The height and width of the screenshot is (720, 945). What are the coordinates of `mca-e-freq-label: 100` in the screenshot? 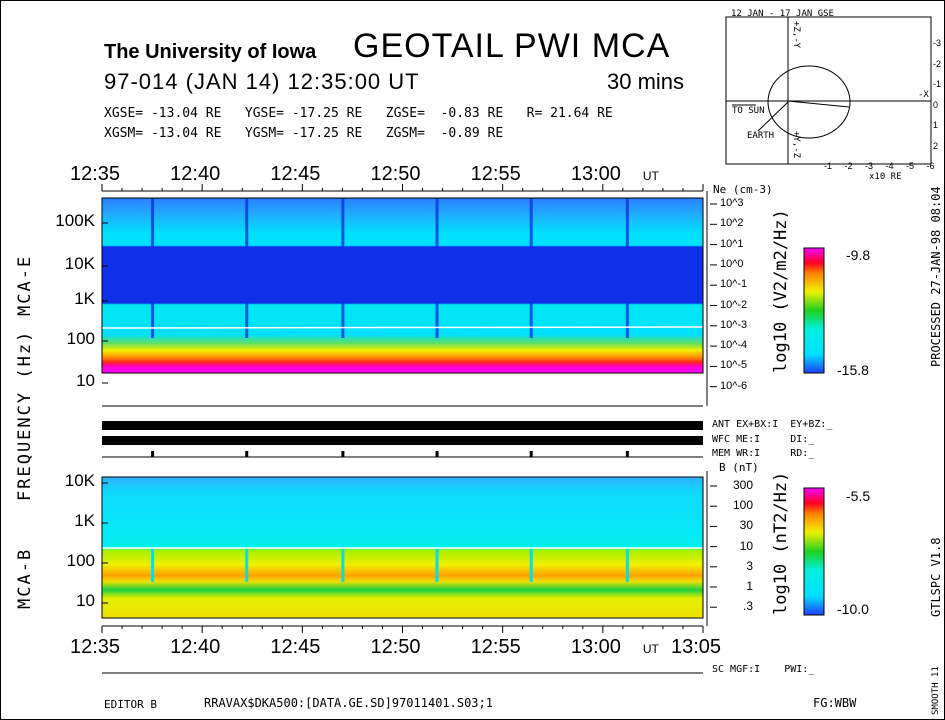 It's located at (80, 338).